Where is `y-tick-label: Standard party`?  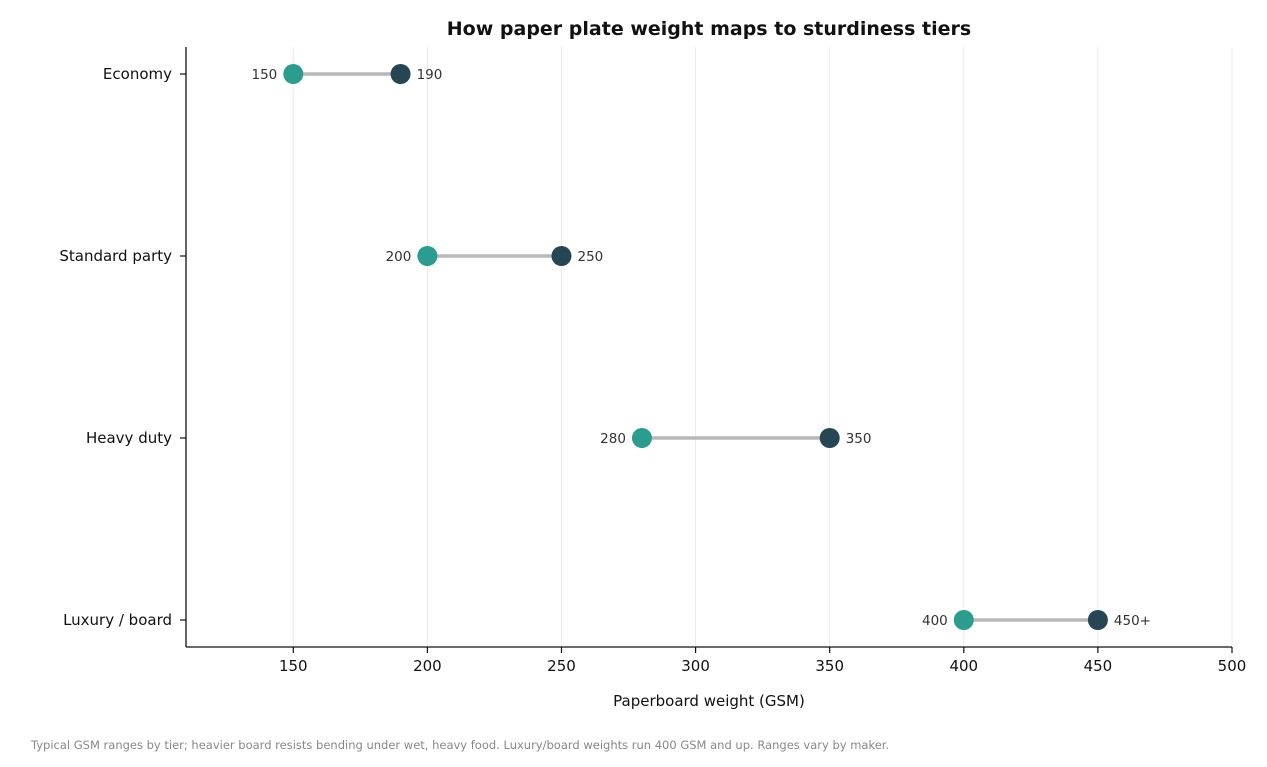 y-tick-label: Standard party is located at coordinates (115, 256).